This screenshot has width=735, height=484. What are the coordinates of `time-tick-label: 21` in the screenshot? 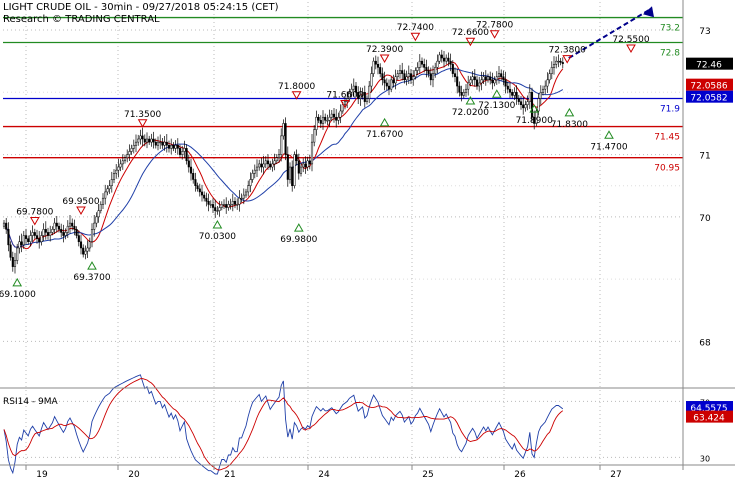 It's located at (229, 475).